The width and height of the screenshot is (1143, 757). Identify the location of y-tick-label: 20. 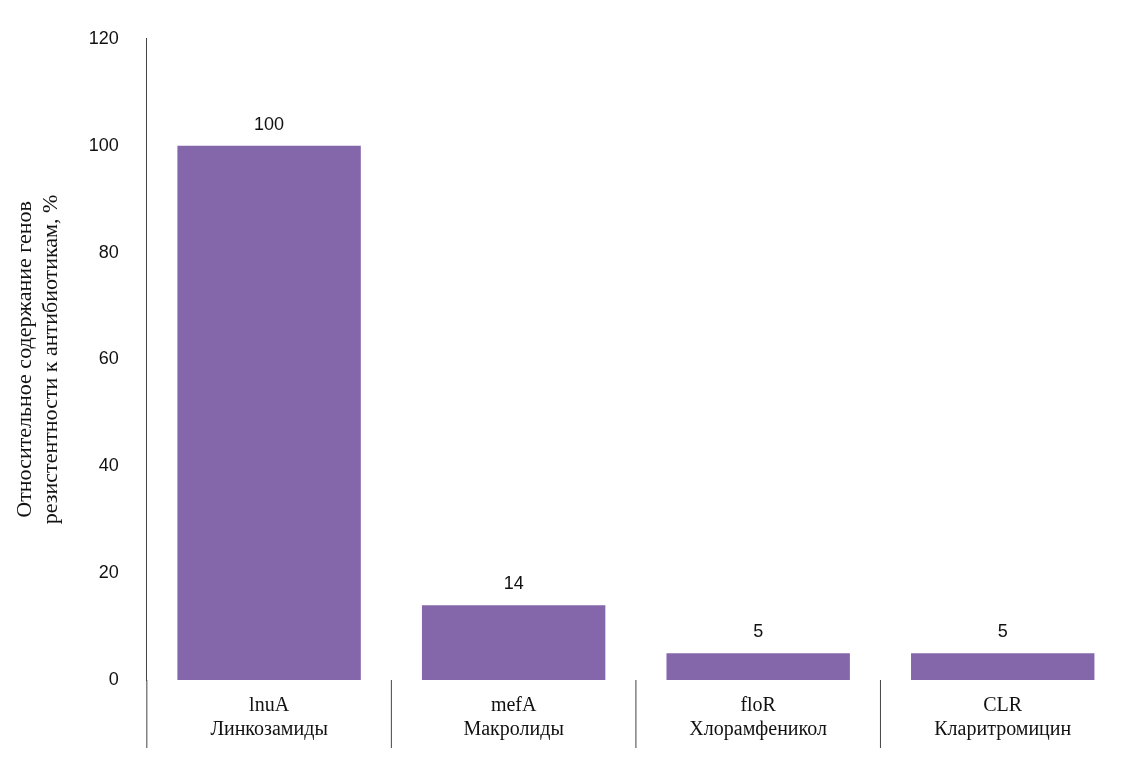
(108, 572).